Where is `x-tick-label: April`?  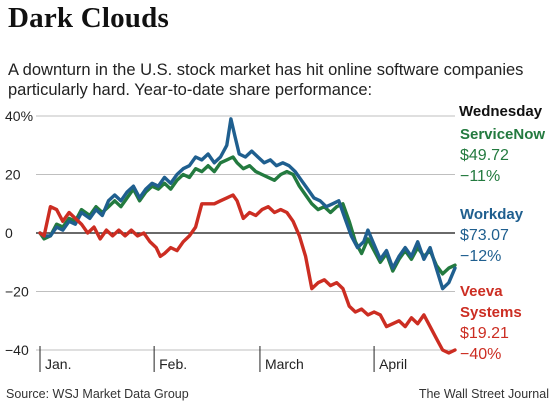
x-tick-label: April is located at coordinates (393, 364).